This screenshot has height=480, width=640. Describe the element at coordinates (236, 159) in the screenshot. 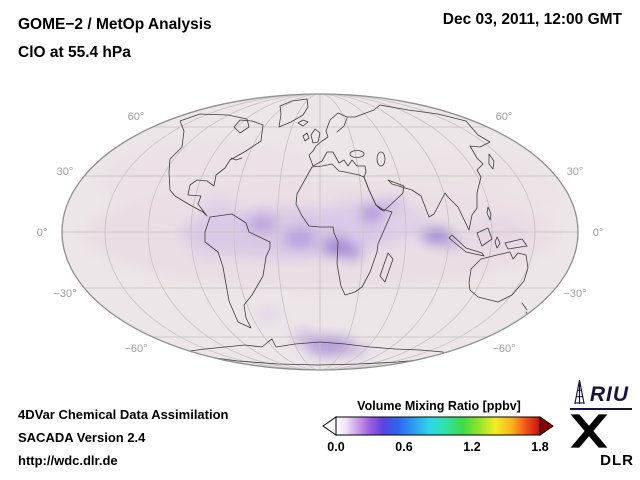

I see `coastline-great-lakes` at that location.